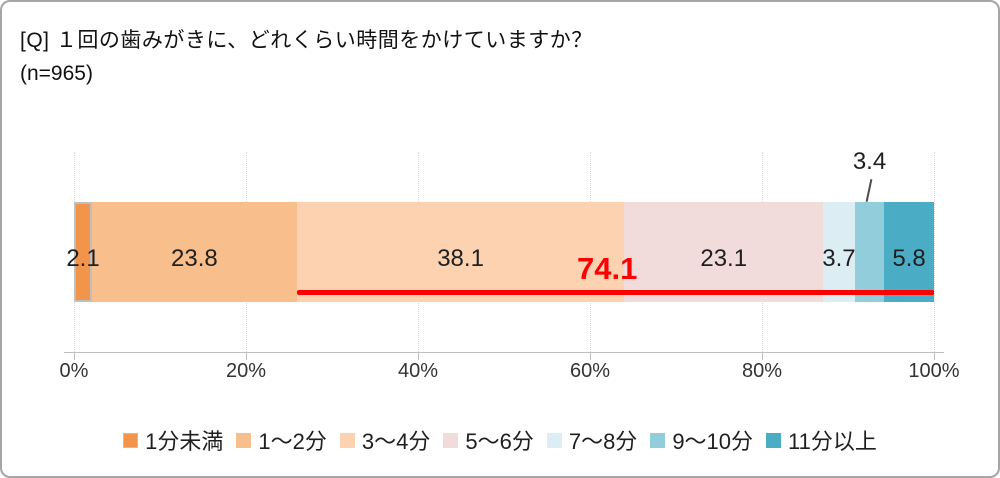 Image resolution: width=1000 pixels, height=478 pixels. I want to click on callout-leader-line, so click(868, 190).